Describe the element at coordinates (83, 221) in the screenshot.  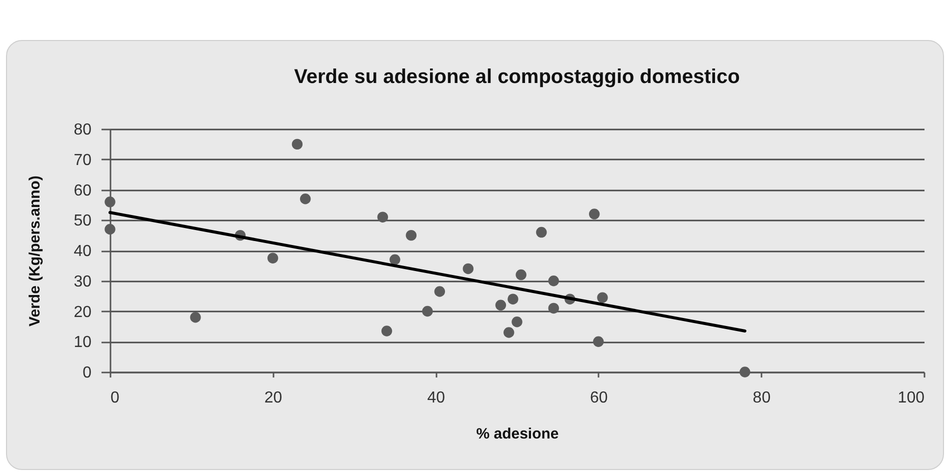
I see `y-tick-label: 50` at that location.